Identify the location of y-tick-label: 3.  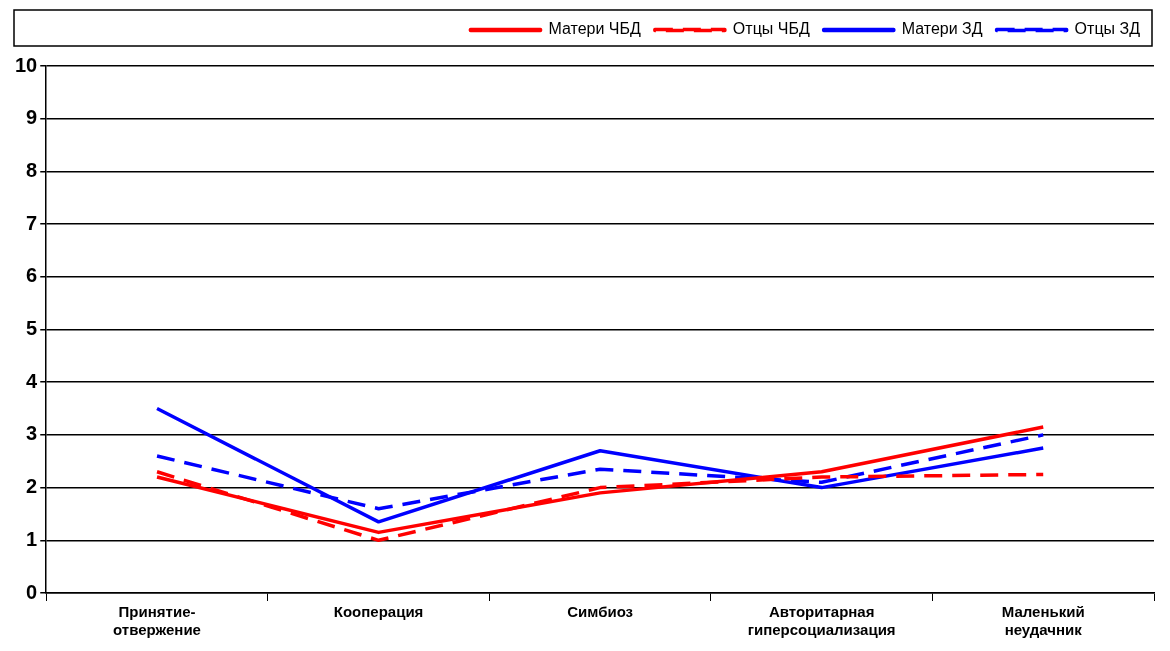
(32, 433).